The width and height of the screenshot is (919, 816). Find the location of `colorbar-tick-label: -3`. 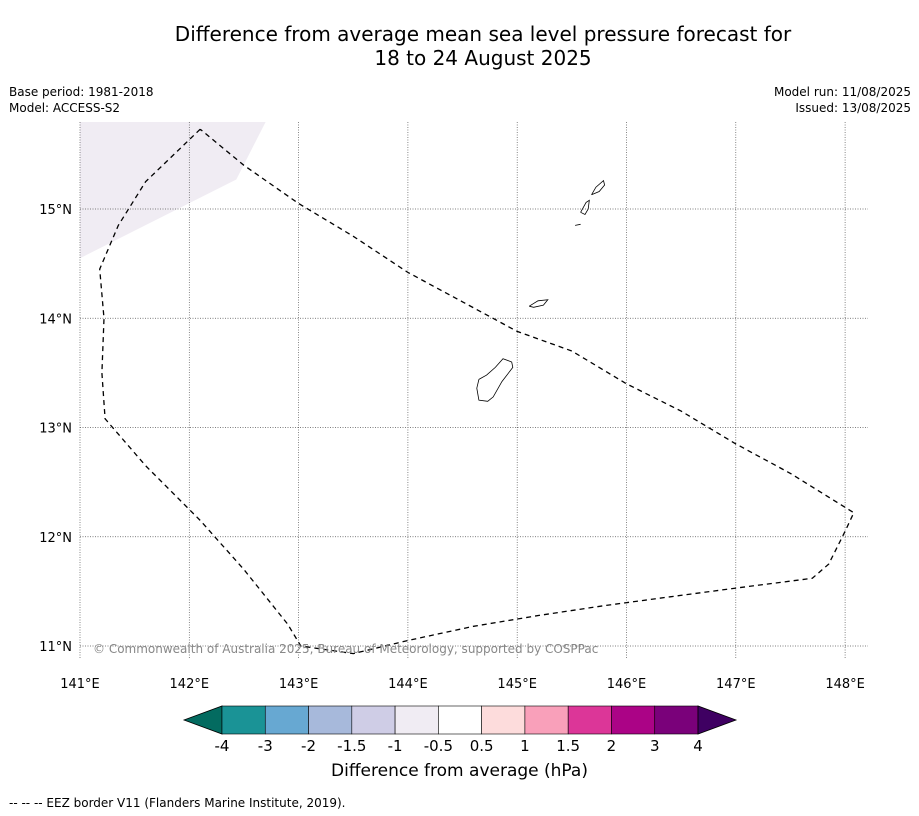

colorbar-tick-label: -3 is located at coordinates (265, 746).